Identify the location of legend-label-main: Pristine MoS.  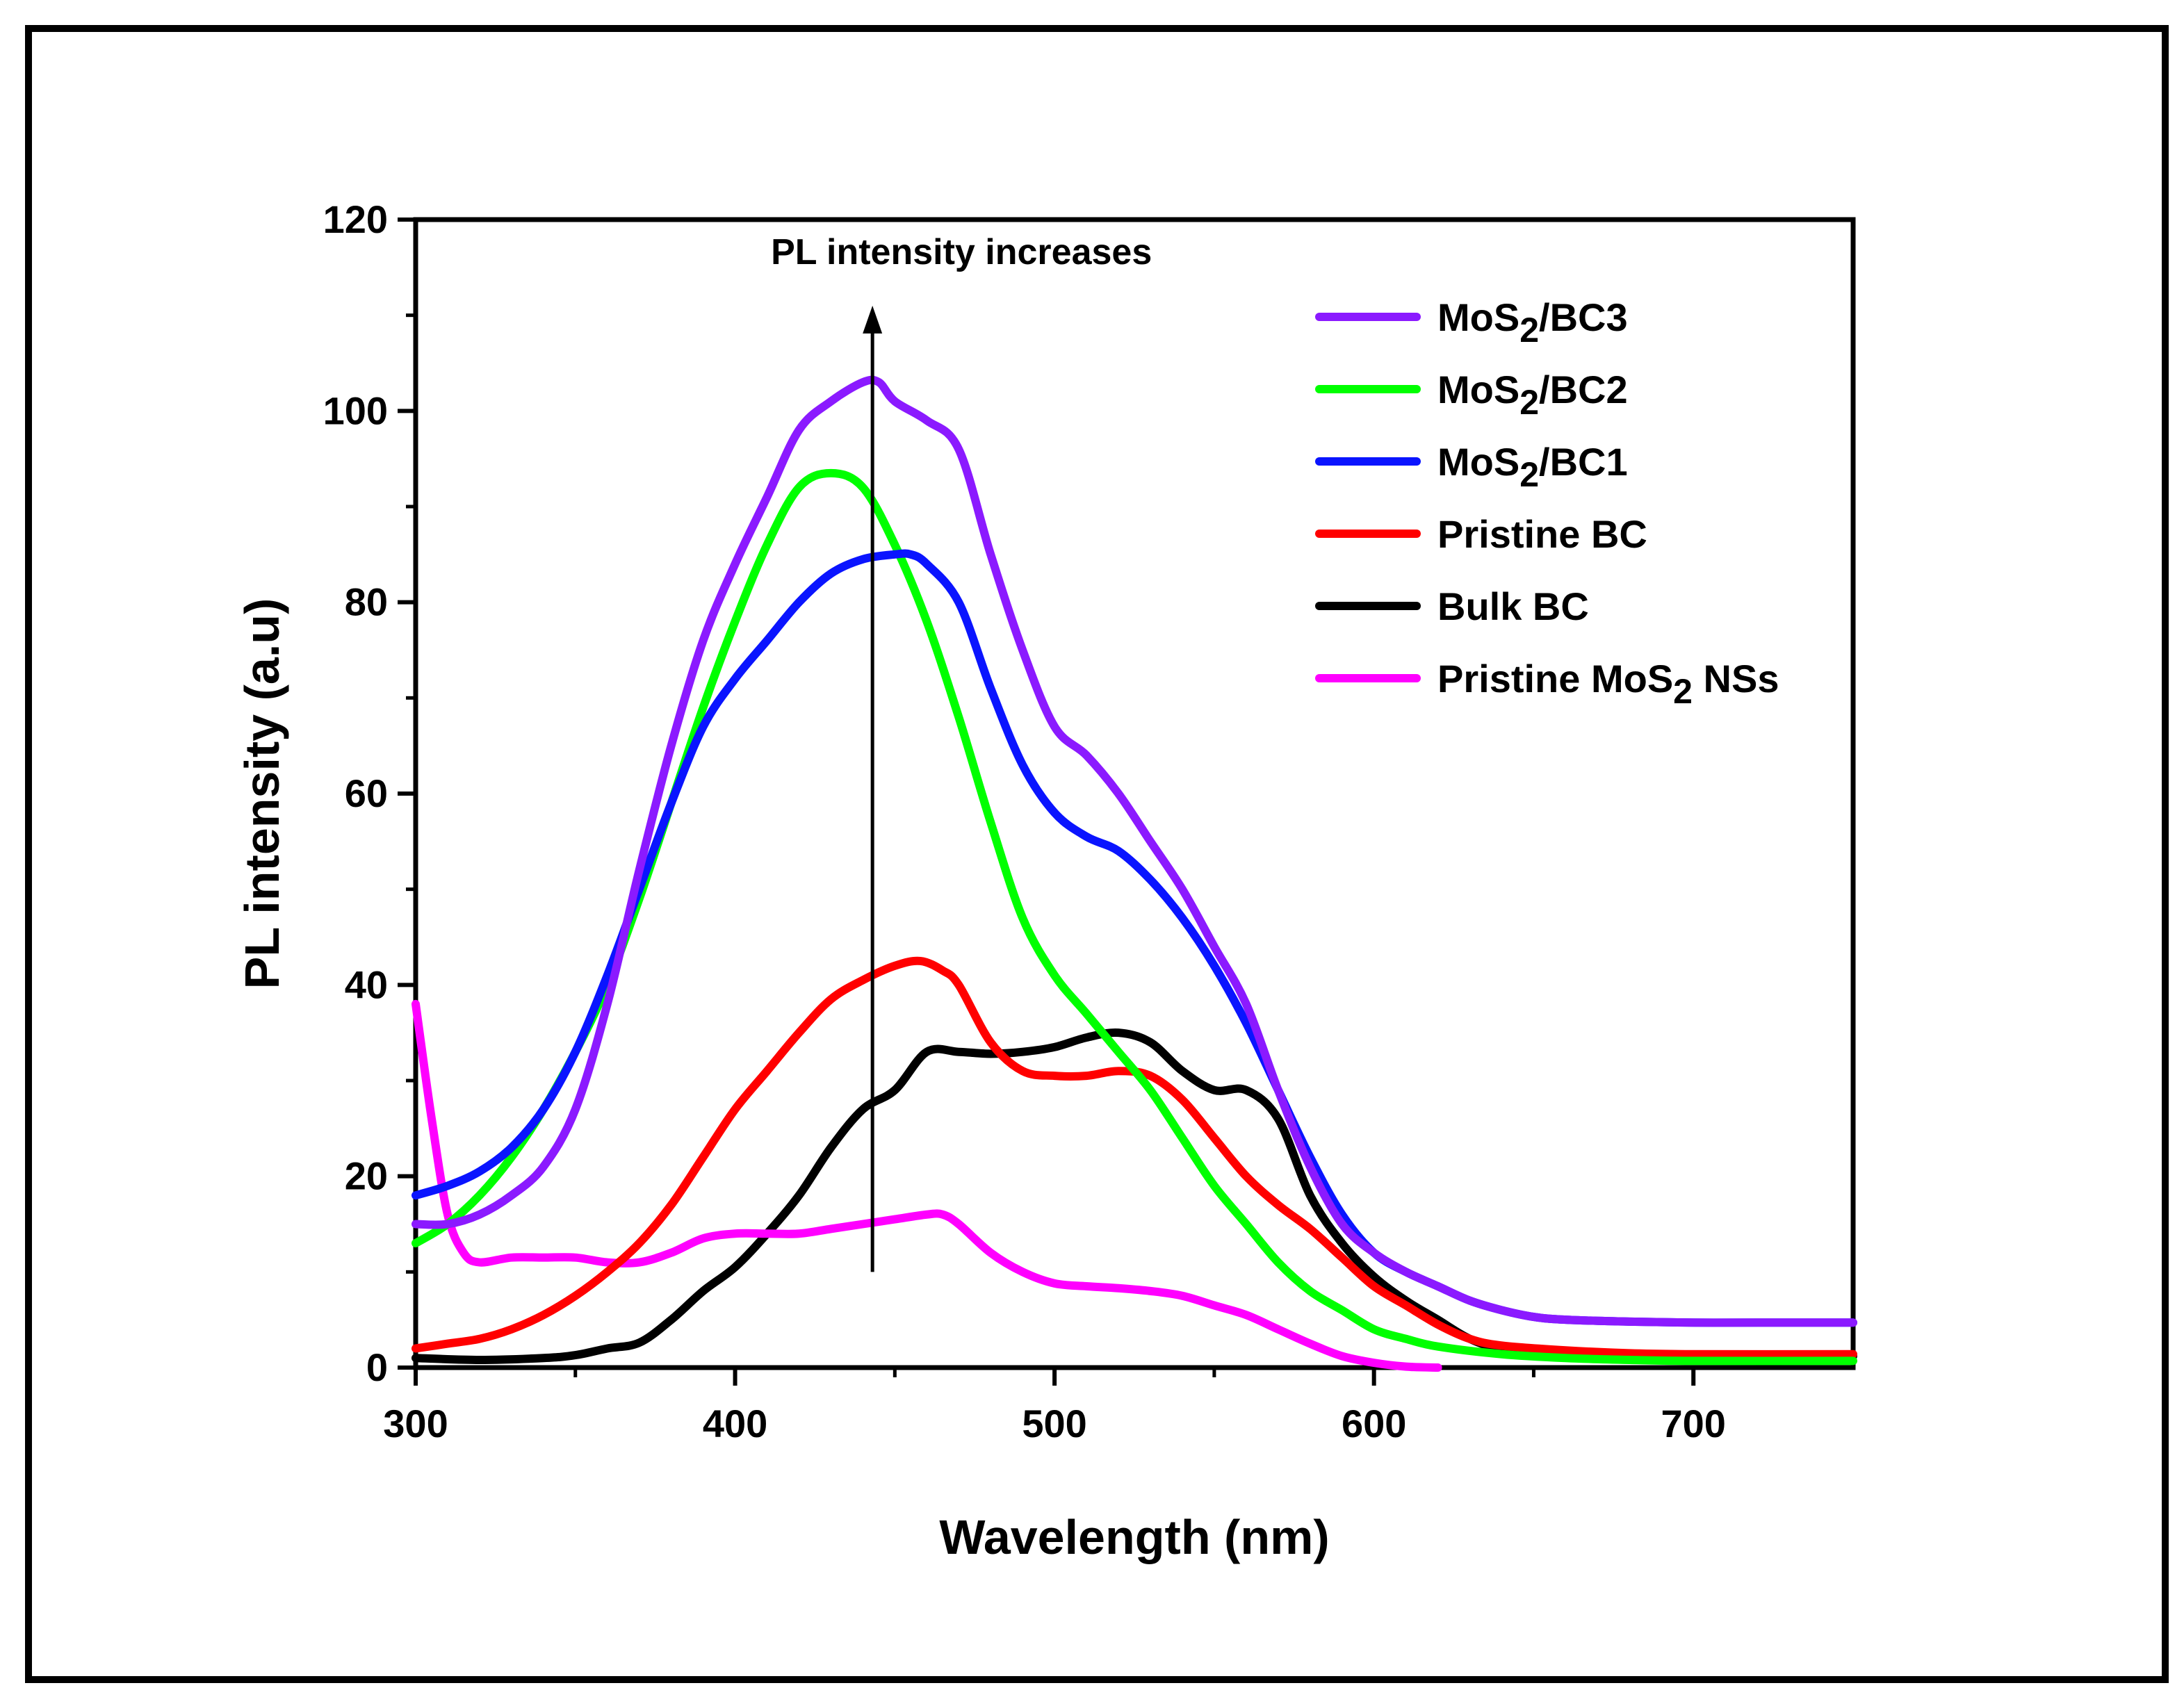
(1555, 678).